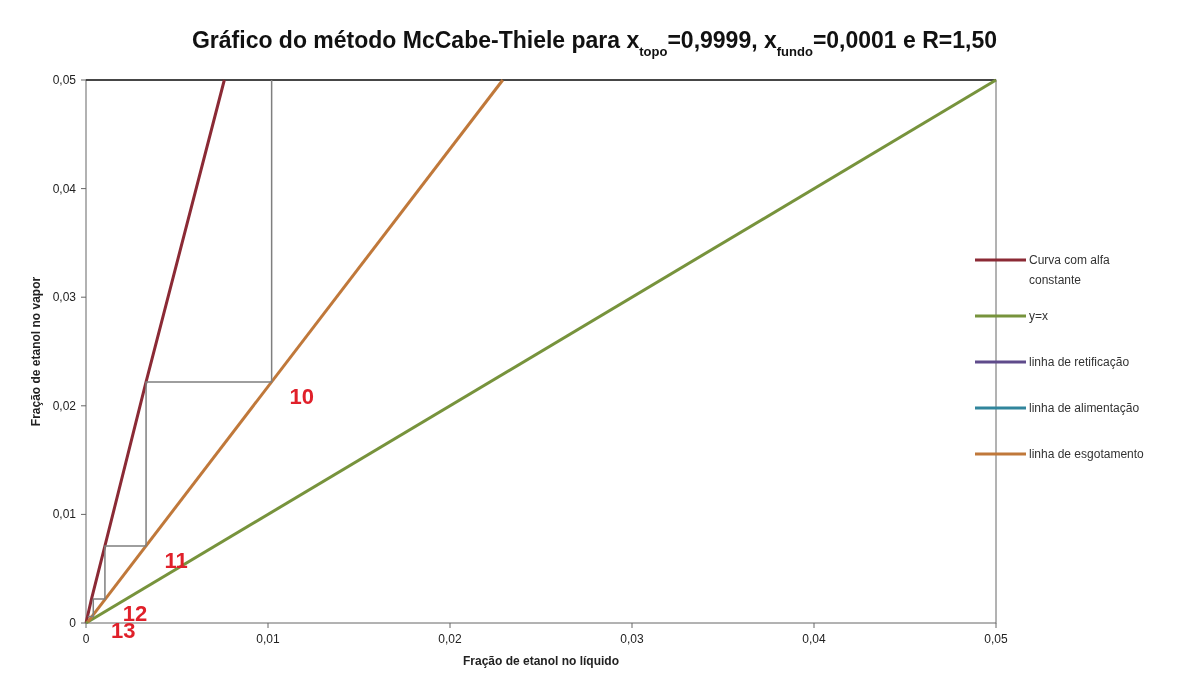  What do you see at coordinates (64, 297) in the screenshot?
I see `y-tick-label: 0,03` at bounding box center [64, 297].